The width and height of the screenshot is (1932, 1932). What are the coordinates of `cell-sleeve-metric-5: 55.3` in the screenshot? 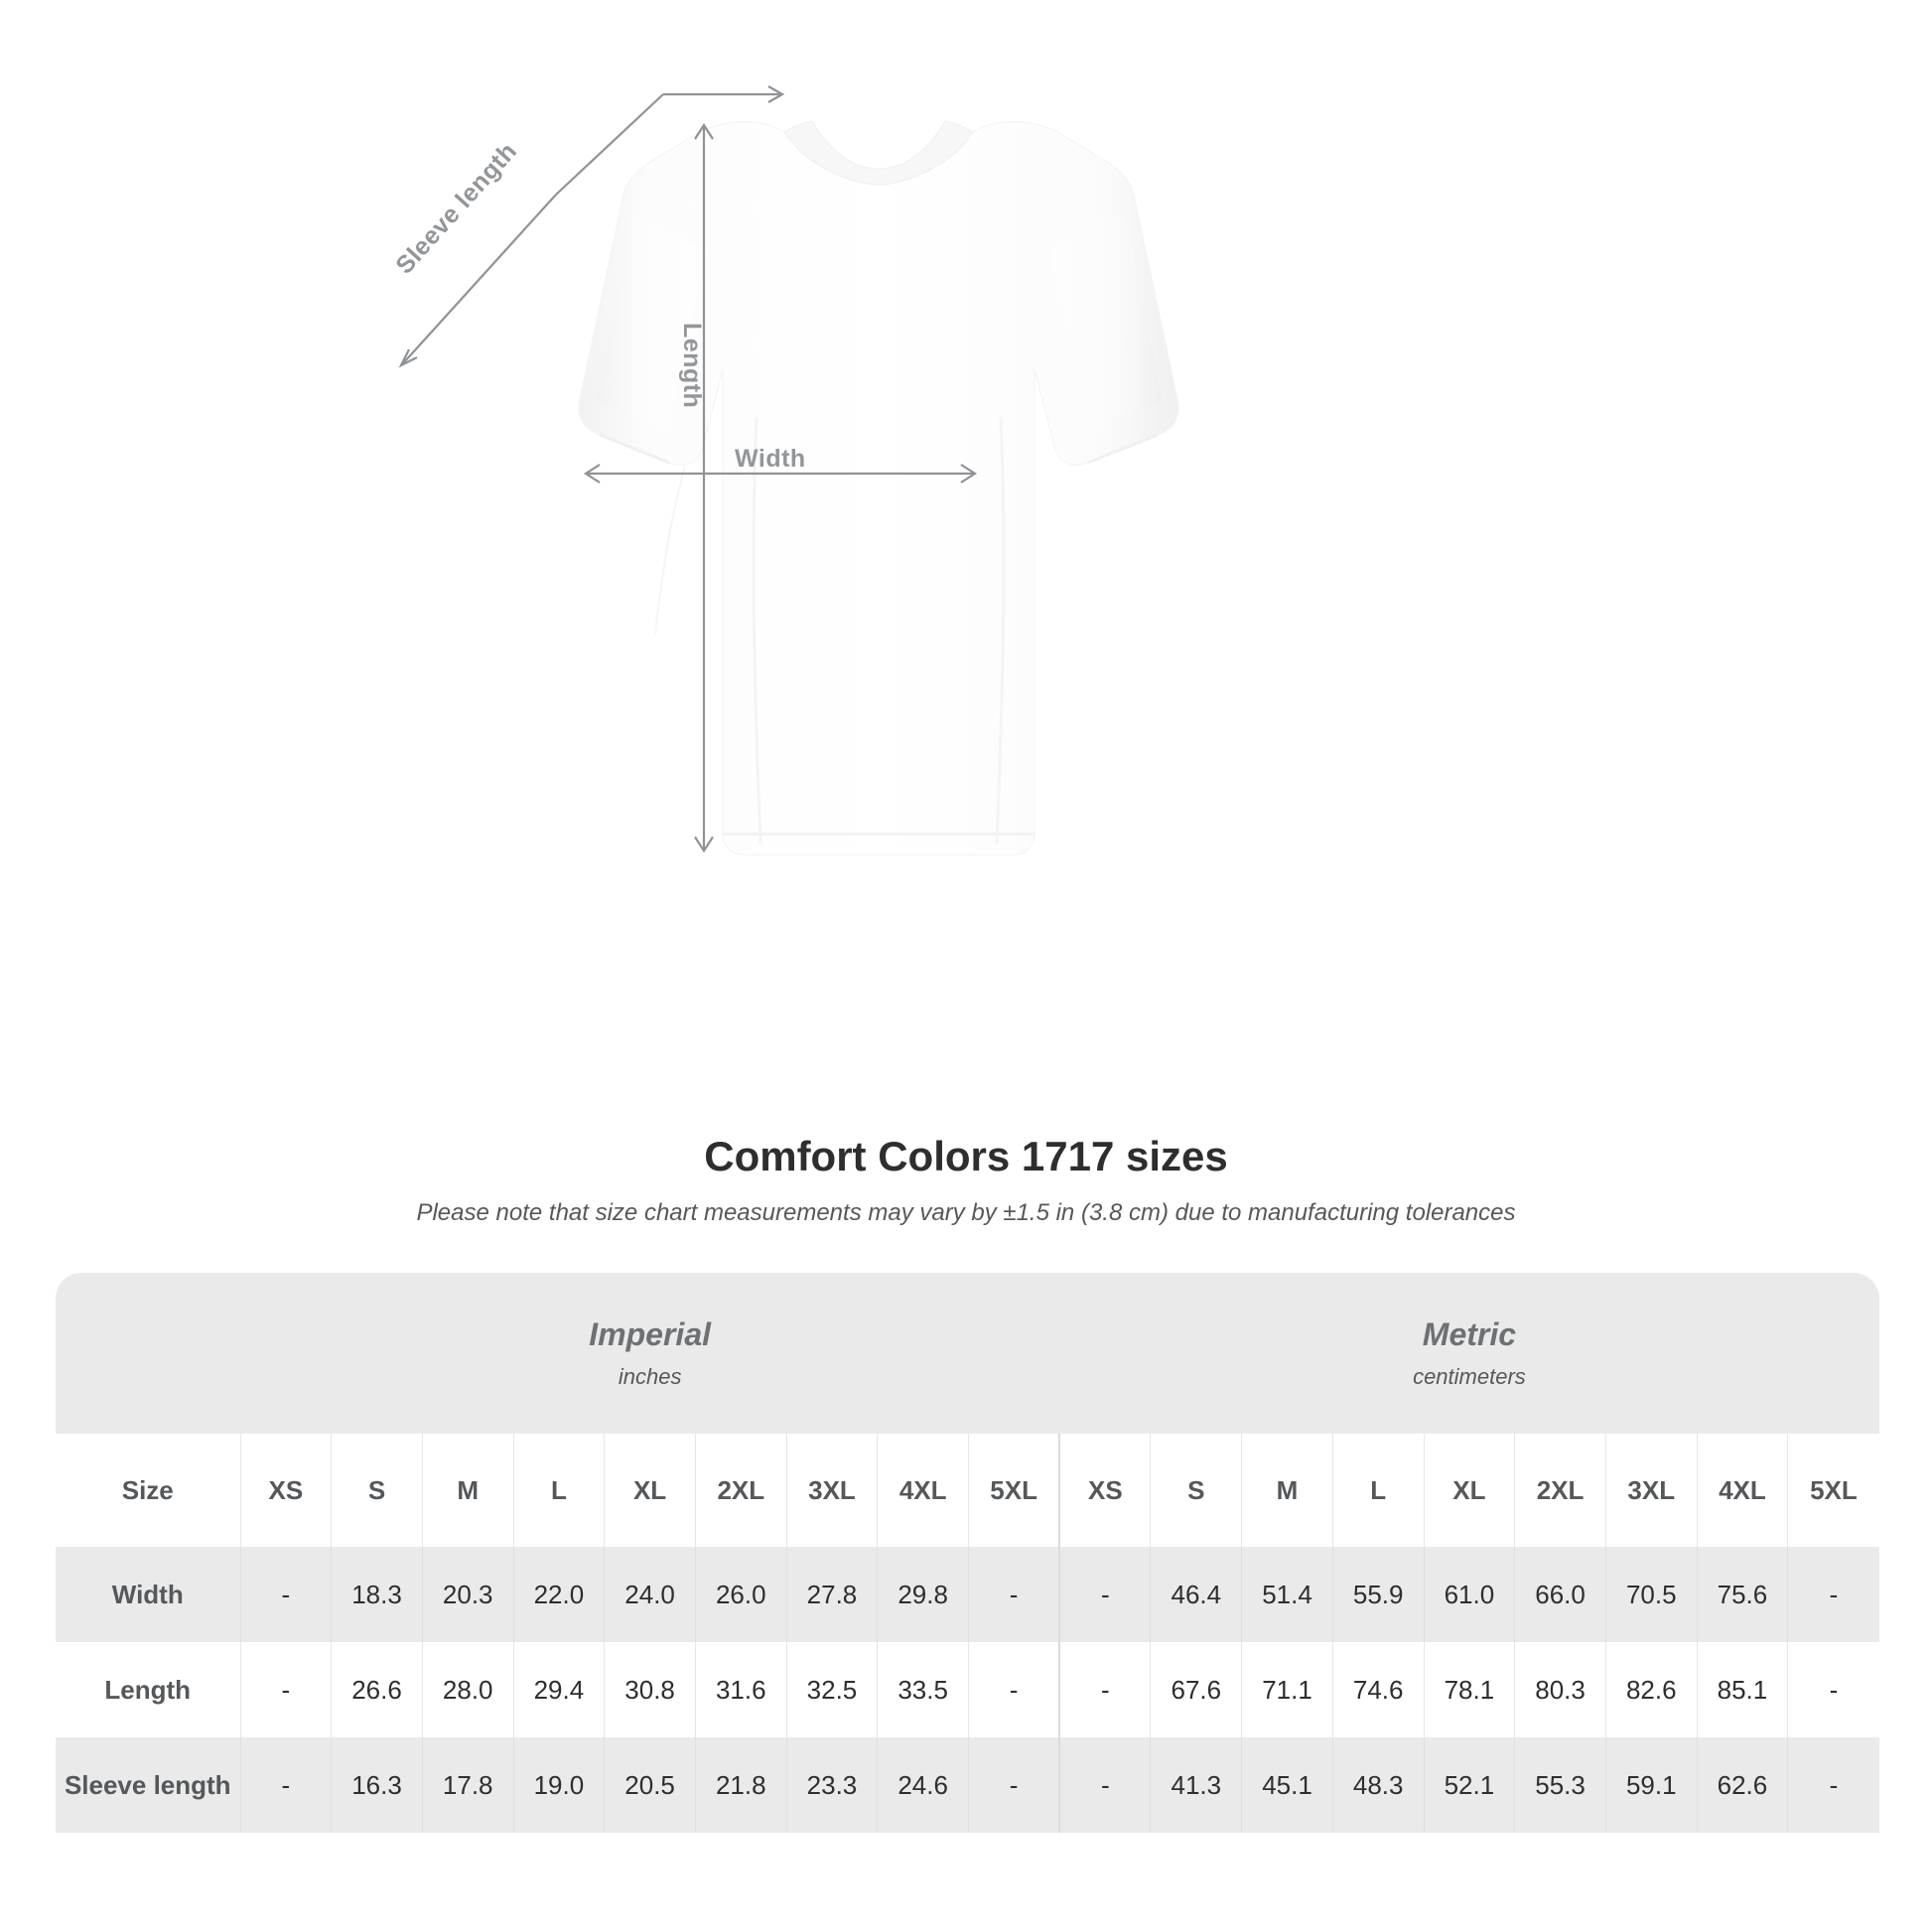 It's located at (1560, 1785).